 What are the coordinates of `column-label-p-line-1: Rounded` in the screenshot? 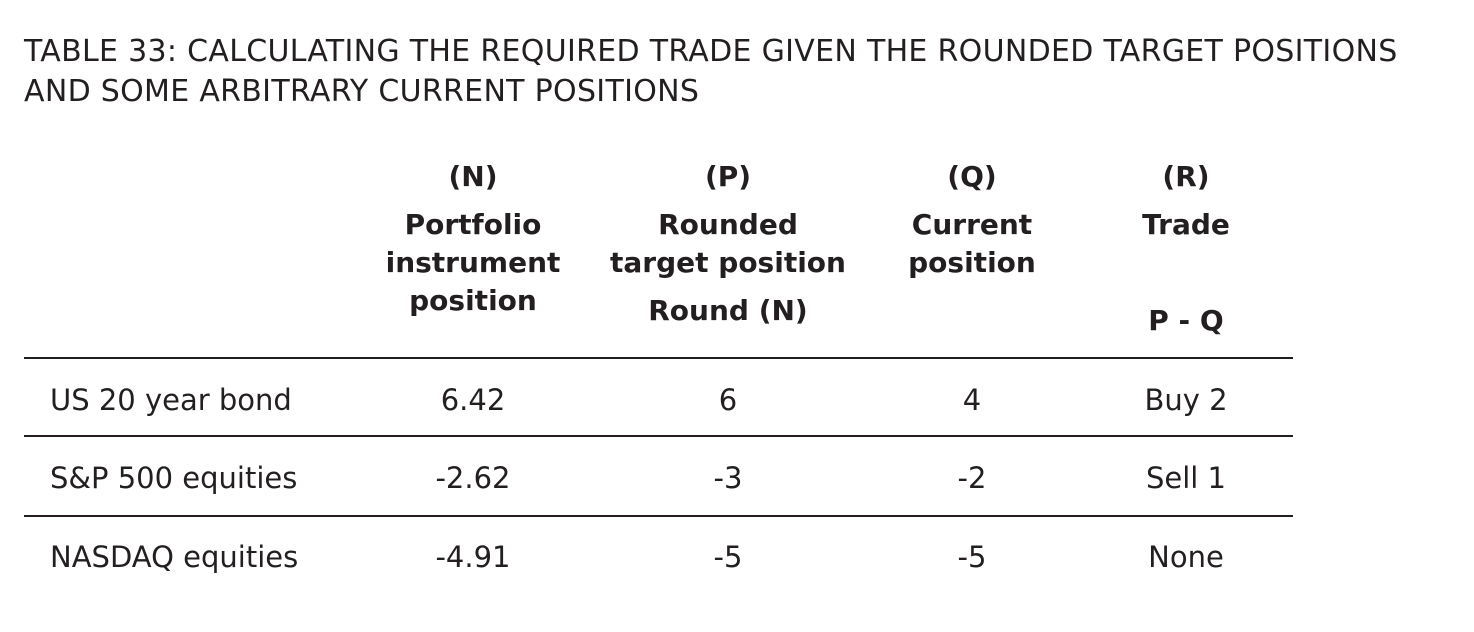 It's located at (728, 224).